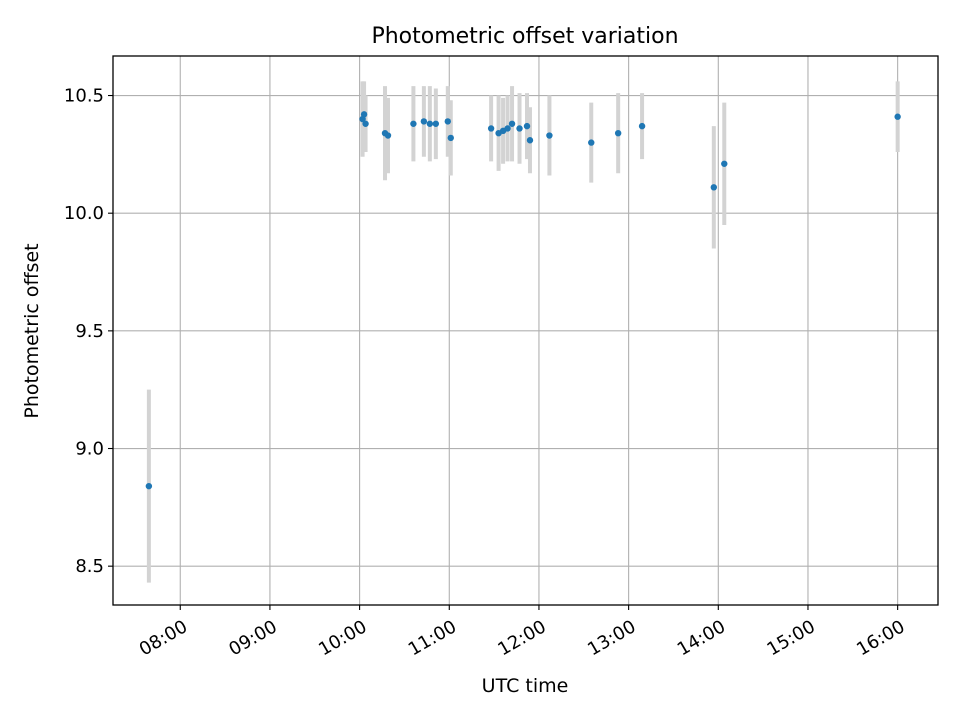 The image size is (960, 720). What do you see at coordinates (611, 638) in the screenshot?
I see `x-tick-label: 13:00` at bounding box center [611, 638].